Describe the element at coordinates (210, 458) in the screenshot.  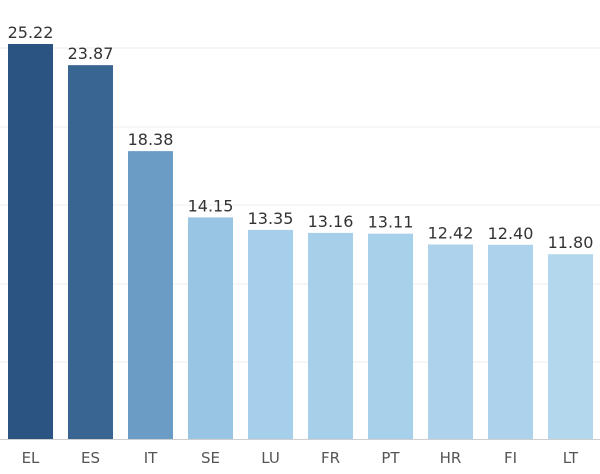
I see `x-tick-label-se: SE` at that location.